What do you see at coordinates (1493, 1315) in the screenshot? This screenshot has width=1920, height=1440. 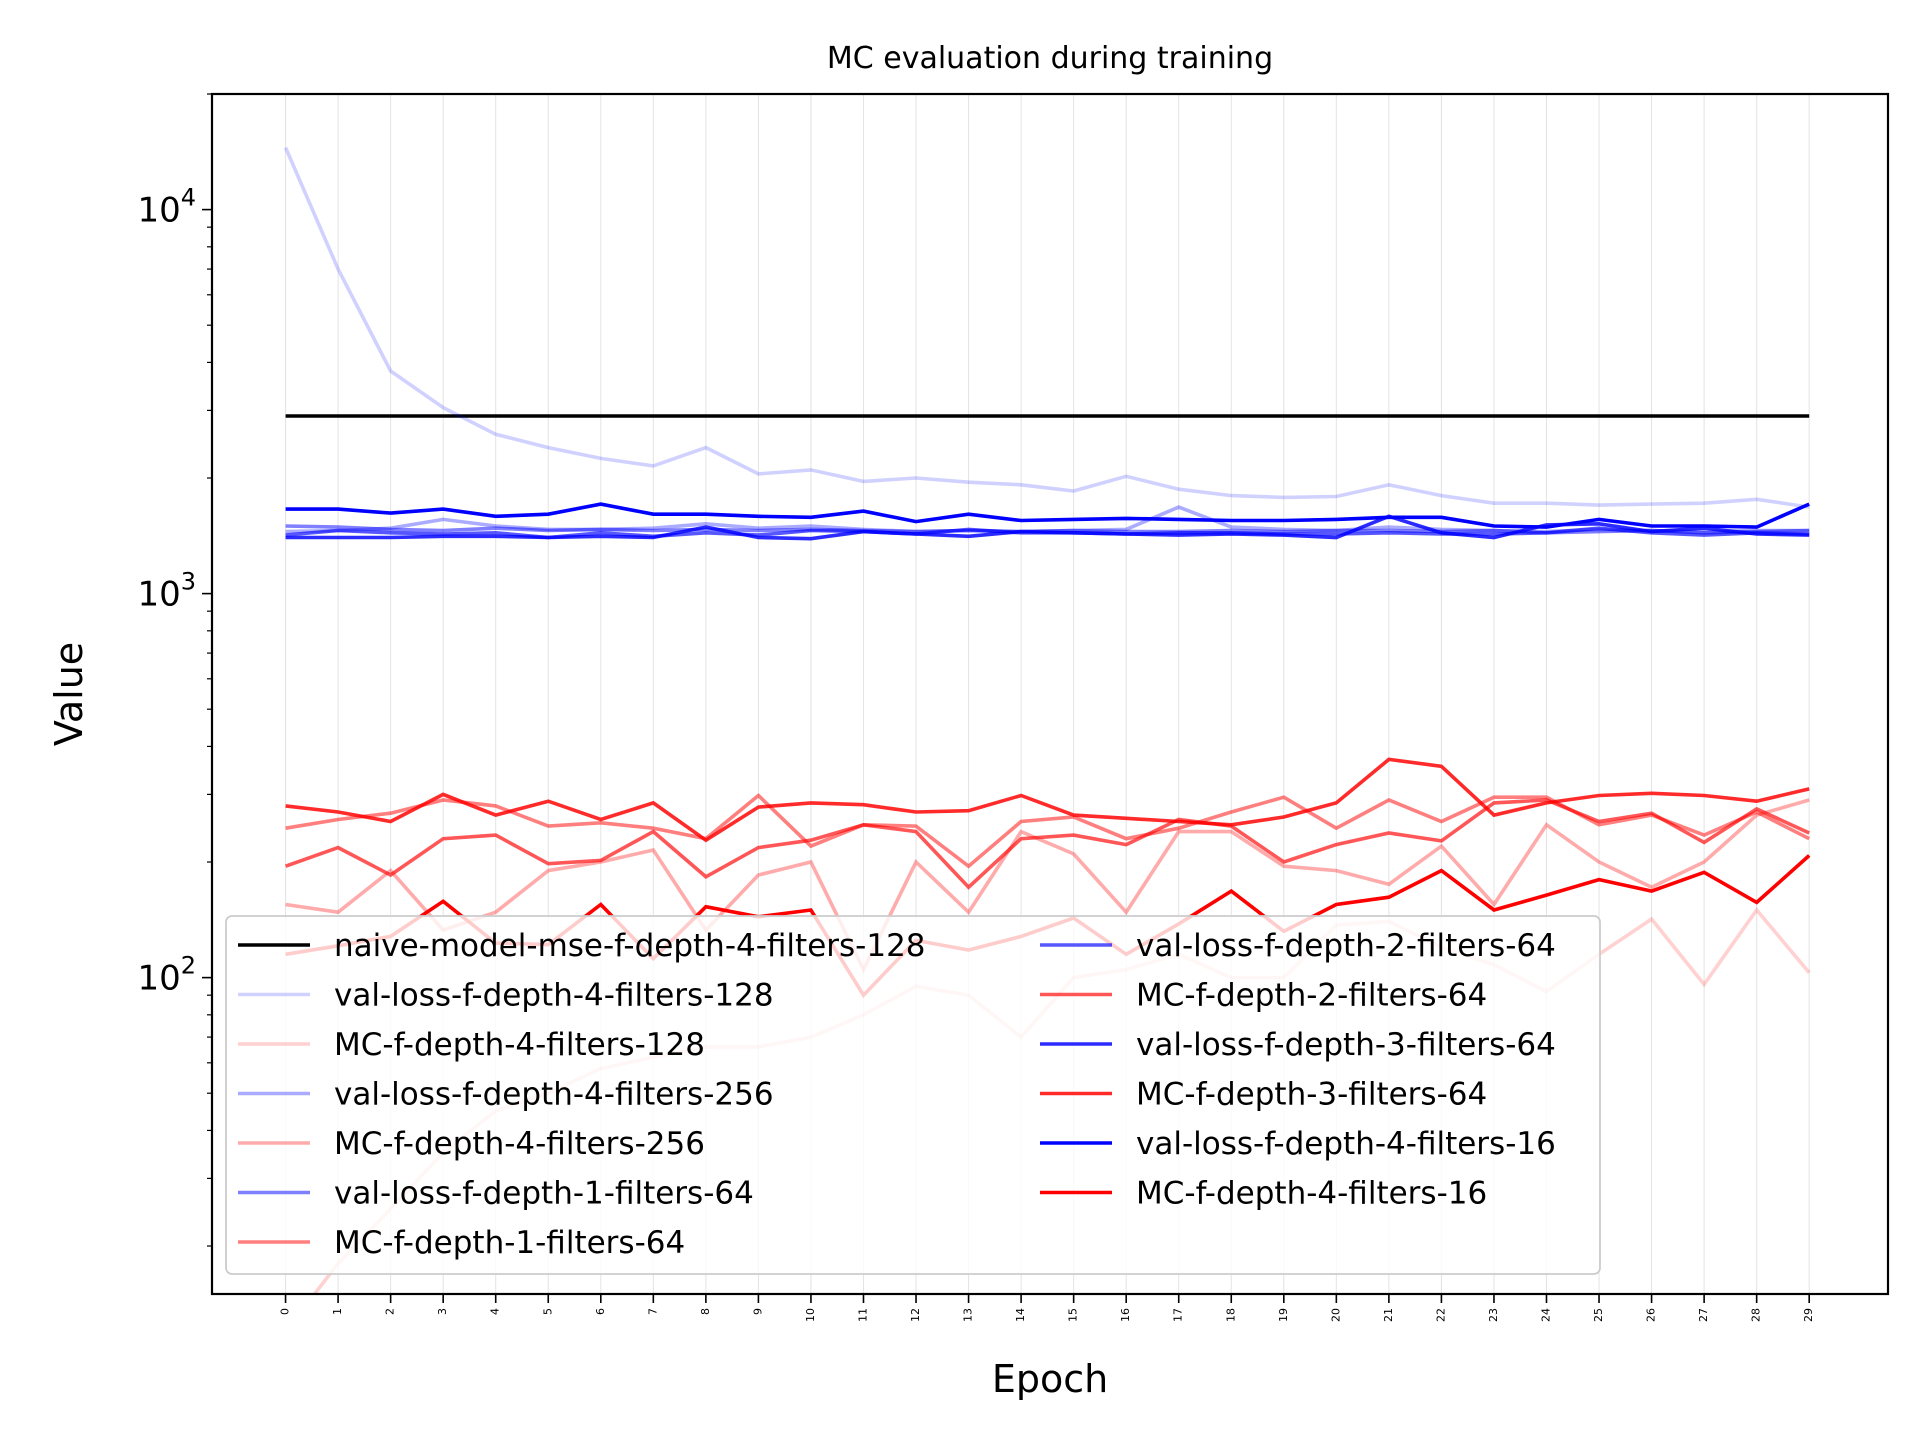 I see `x-tick-label: 23` at bounding box center [1493, 1315].